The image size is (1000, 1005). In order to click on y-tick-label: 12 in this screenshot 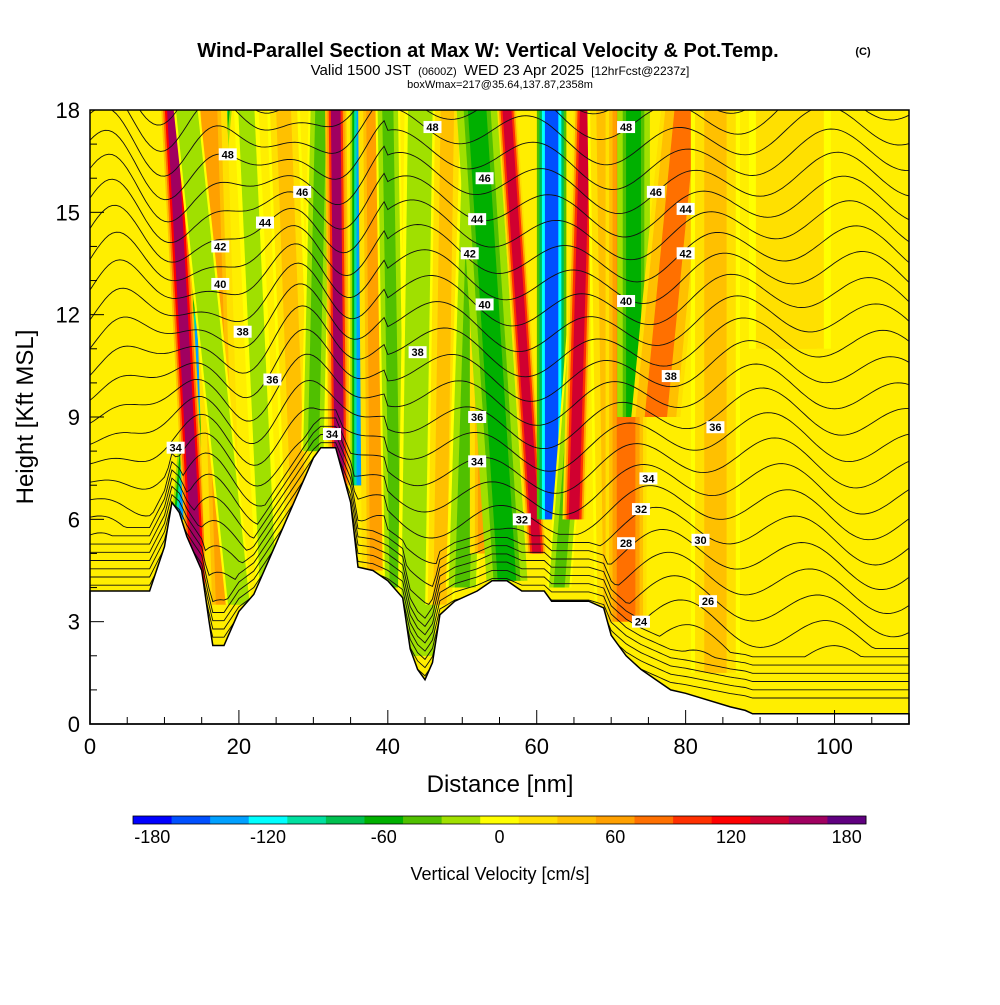, I will do `click(68, 315)`.